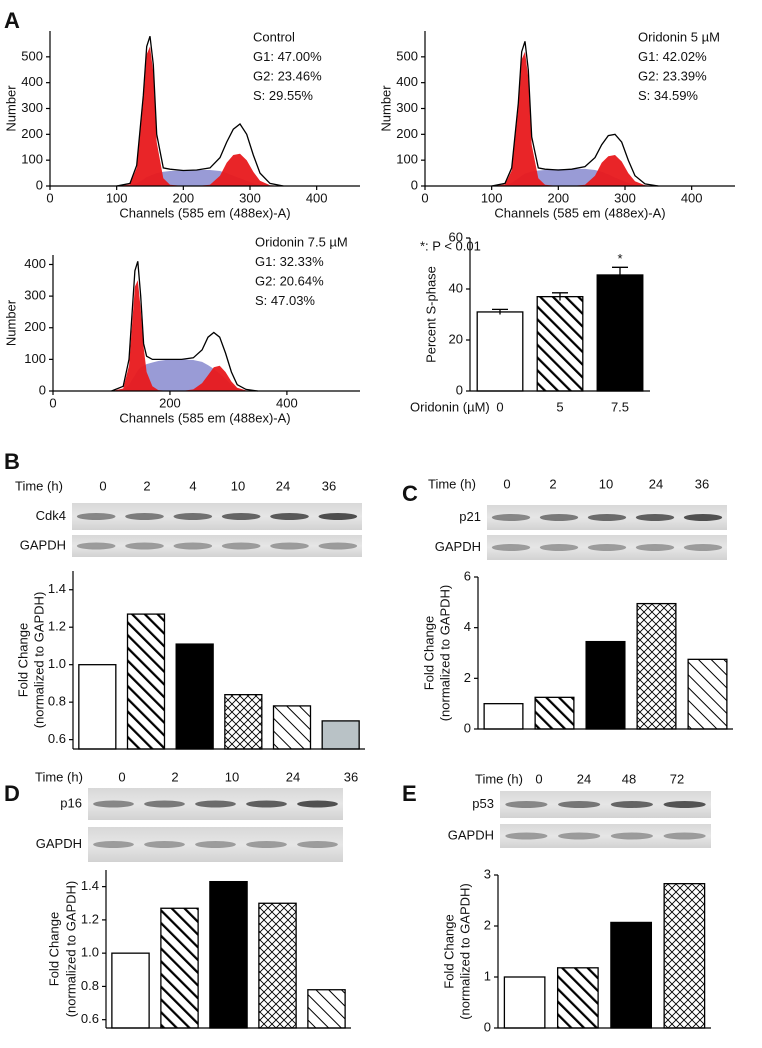  I want to click on x-axis-label: Channels (585 em (488ex)-A), so click(579, 212).